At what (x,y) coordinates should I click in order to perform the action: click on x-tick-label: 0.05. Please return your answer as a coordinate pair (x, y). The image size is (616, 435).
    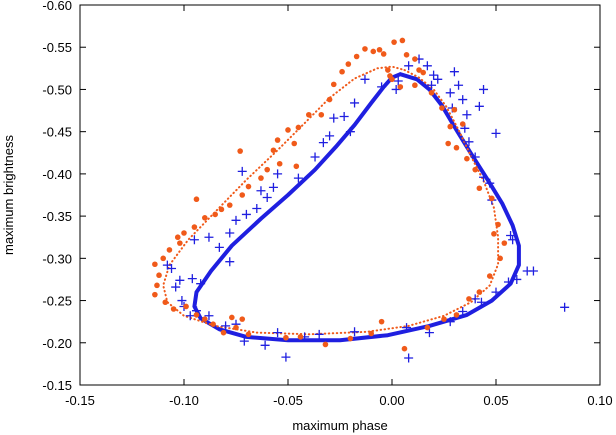
    Looking at the image, I should click on (495, 400).